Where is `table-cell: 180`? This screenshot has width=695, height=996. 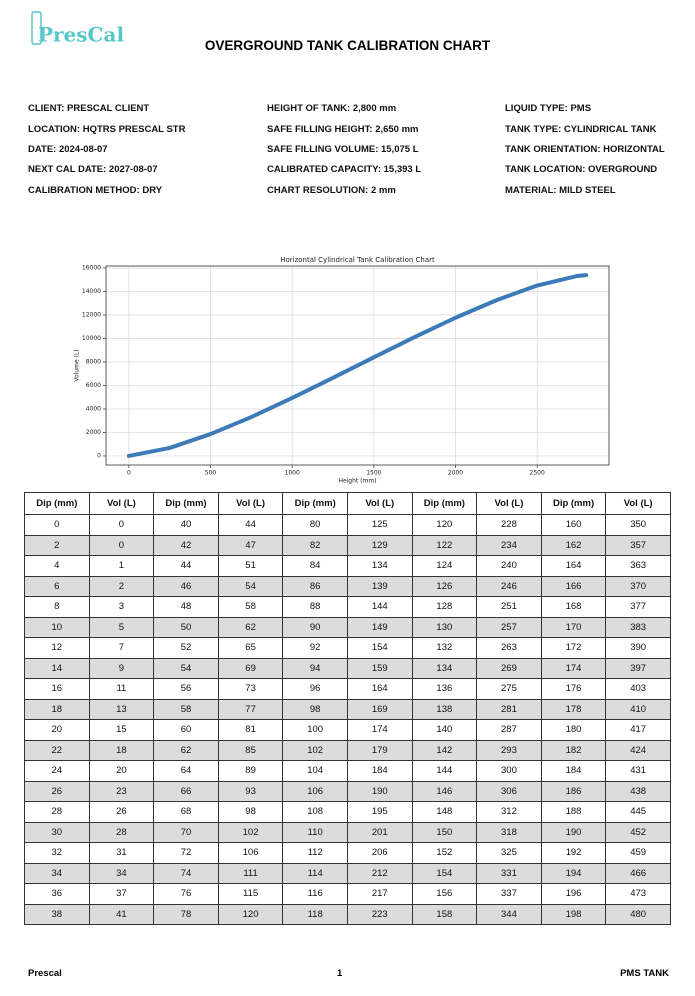 table-cell: 180 is located at coordinates (573, 730).